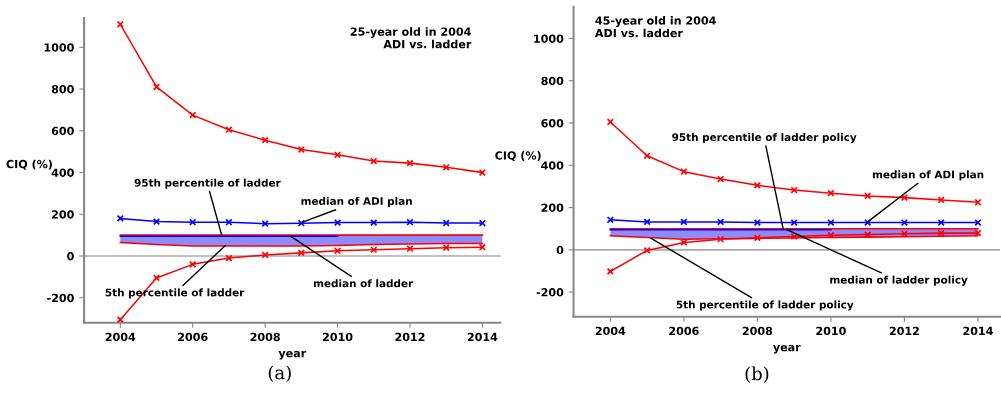 The width and height of the screenshot is (1001, 401). I want to click on text: (a), so click(279, 373).